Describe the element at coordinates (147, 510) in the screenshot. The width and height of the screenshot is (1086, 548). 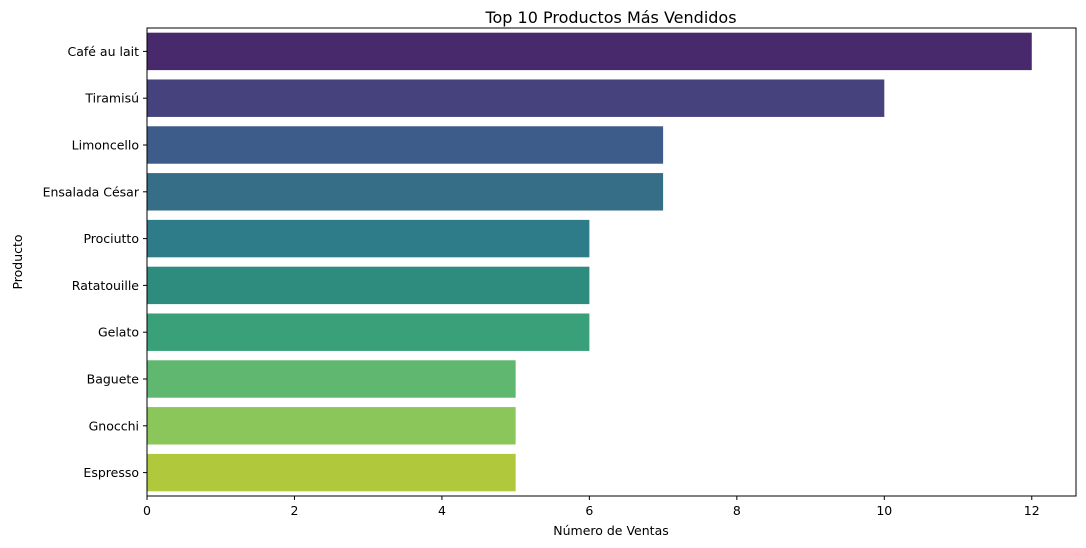
I see `x-tick-label: 0` at that location.